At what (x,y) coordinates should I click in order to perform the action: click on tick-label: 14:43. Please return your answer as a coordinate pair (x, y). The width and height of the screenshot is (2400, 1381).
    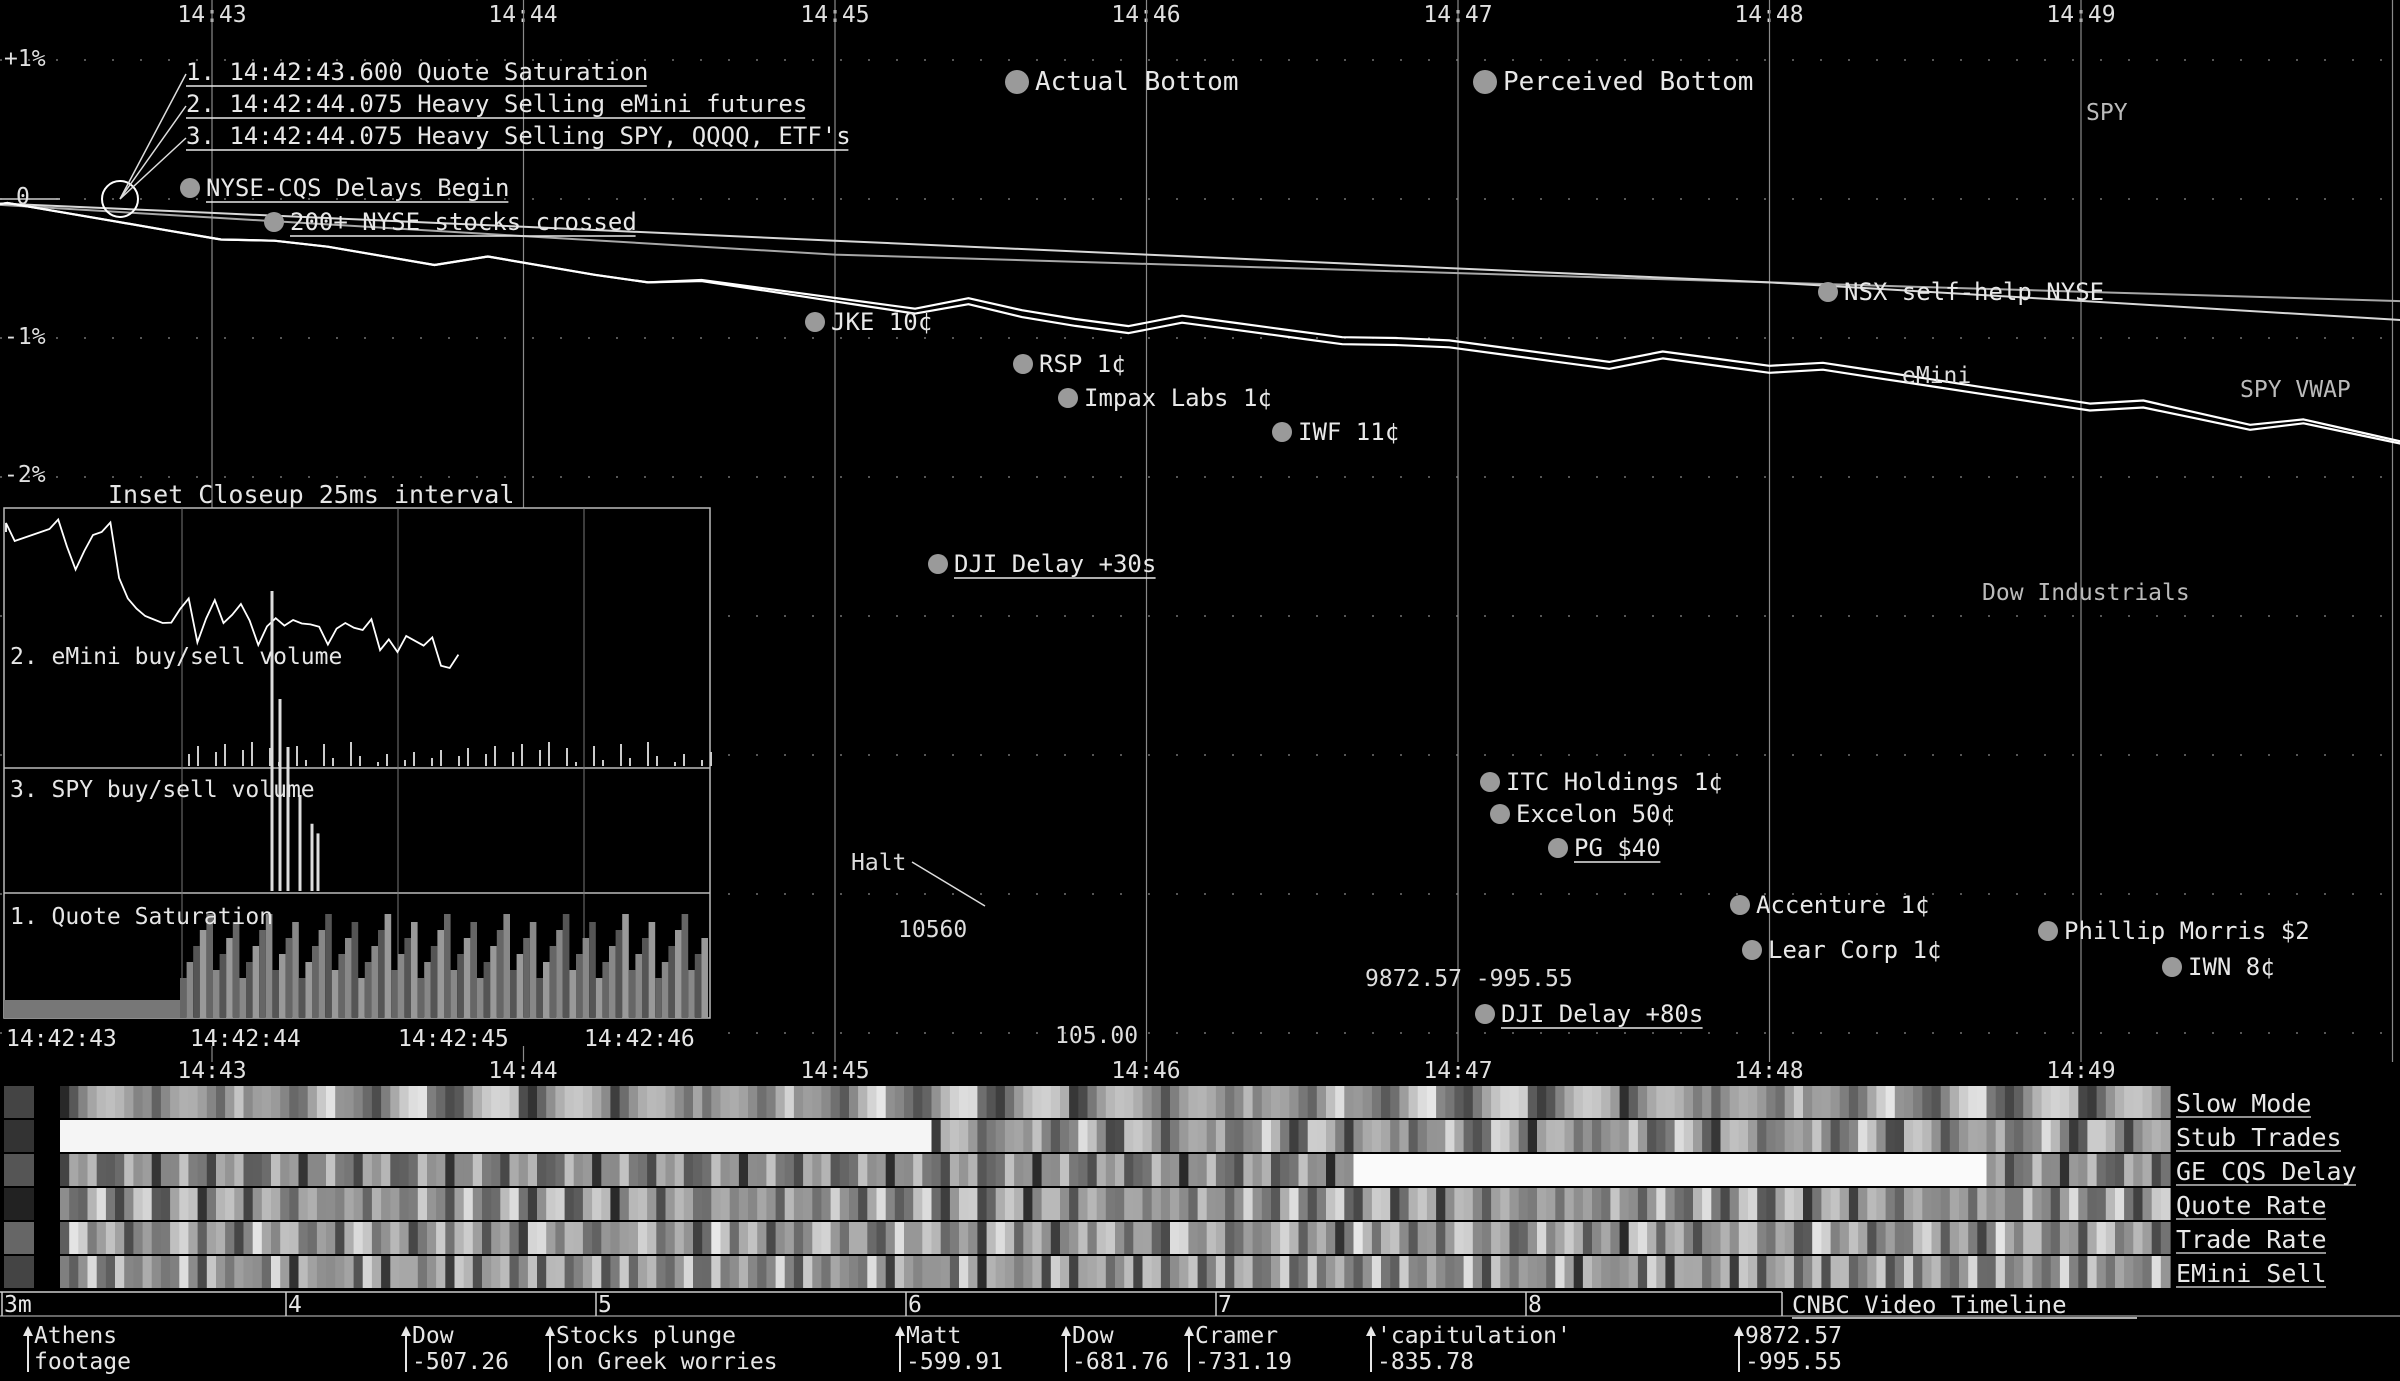
    Looking at the image, I should click on (211, 1071).